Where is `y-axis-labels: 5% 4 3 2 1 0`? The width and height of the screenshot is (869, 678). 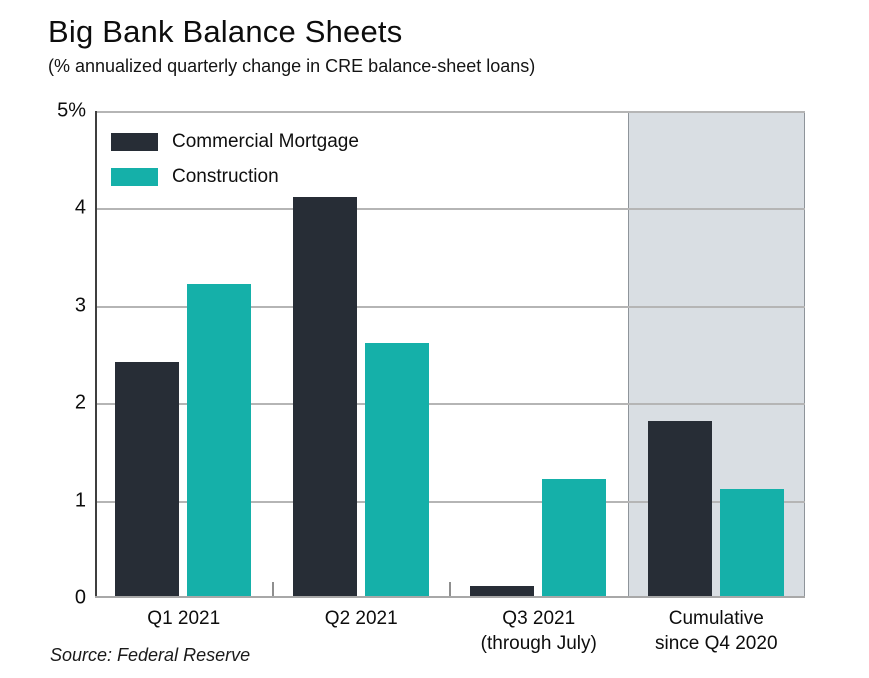 y-axis-labels: 5% 4 3 2 1 0 is located at coordinates (43, 339).